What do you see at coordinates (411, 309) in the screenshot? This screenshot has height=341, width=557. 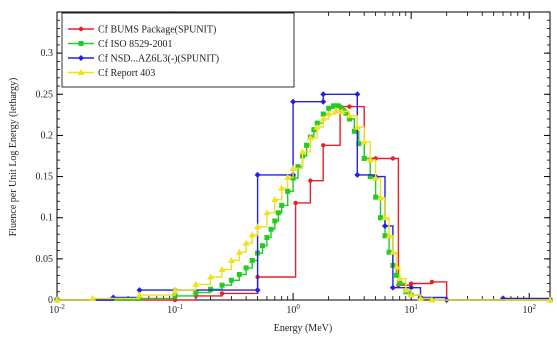 I see `x-tick-label: 10¹` at bounding box center [411, 309].